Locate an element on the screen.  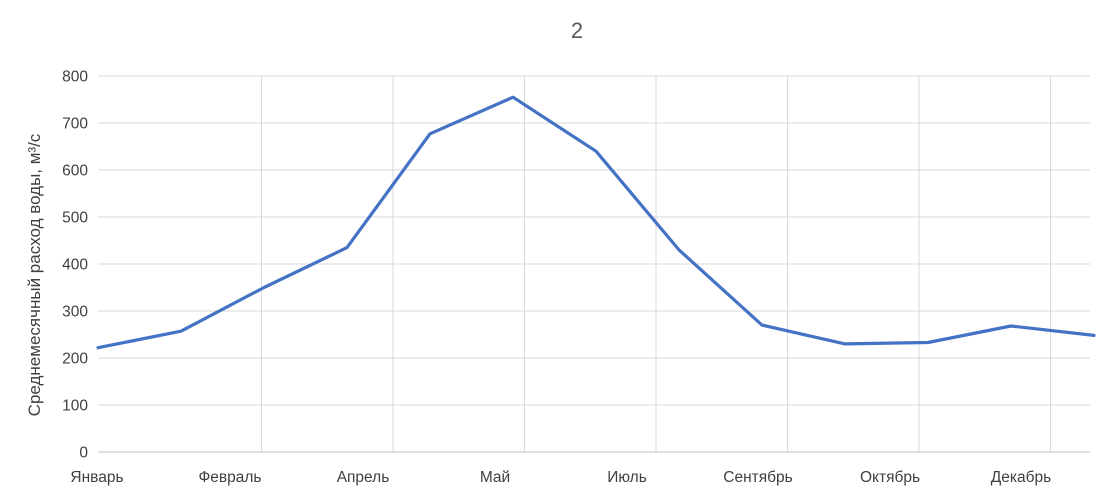
chart-title: 2 is located at coordinates (577, 30).